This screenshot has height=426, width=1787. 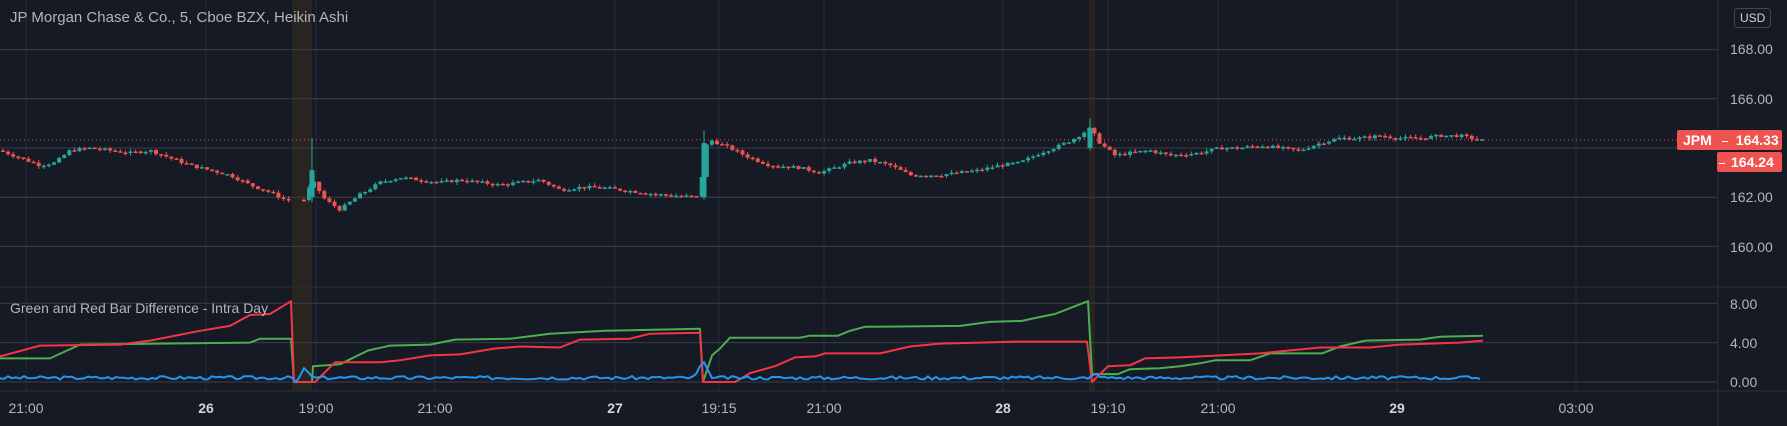 I want to click on blue-line, so click(x=740, y=372).